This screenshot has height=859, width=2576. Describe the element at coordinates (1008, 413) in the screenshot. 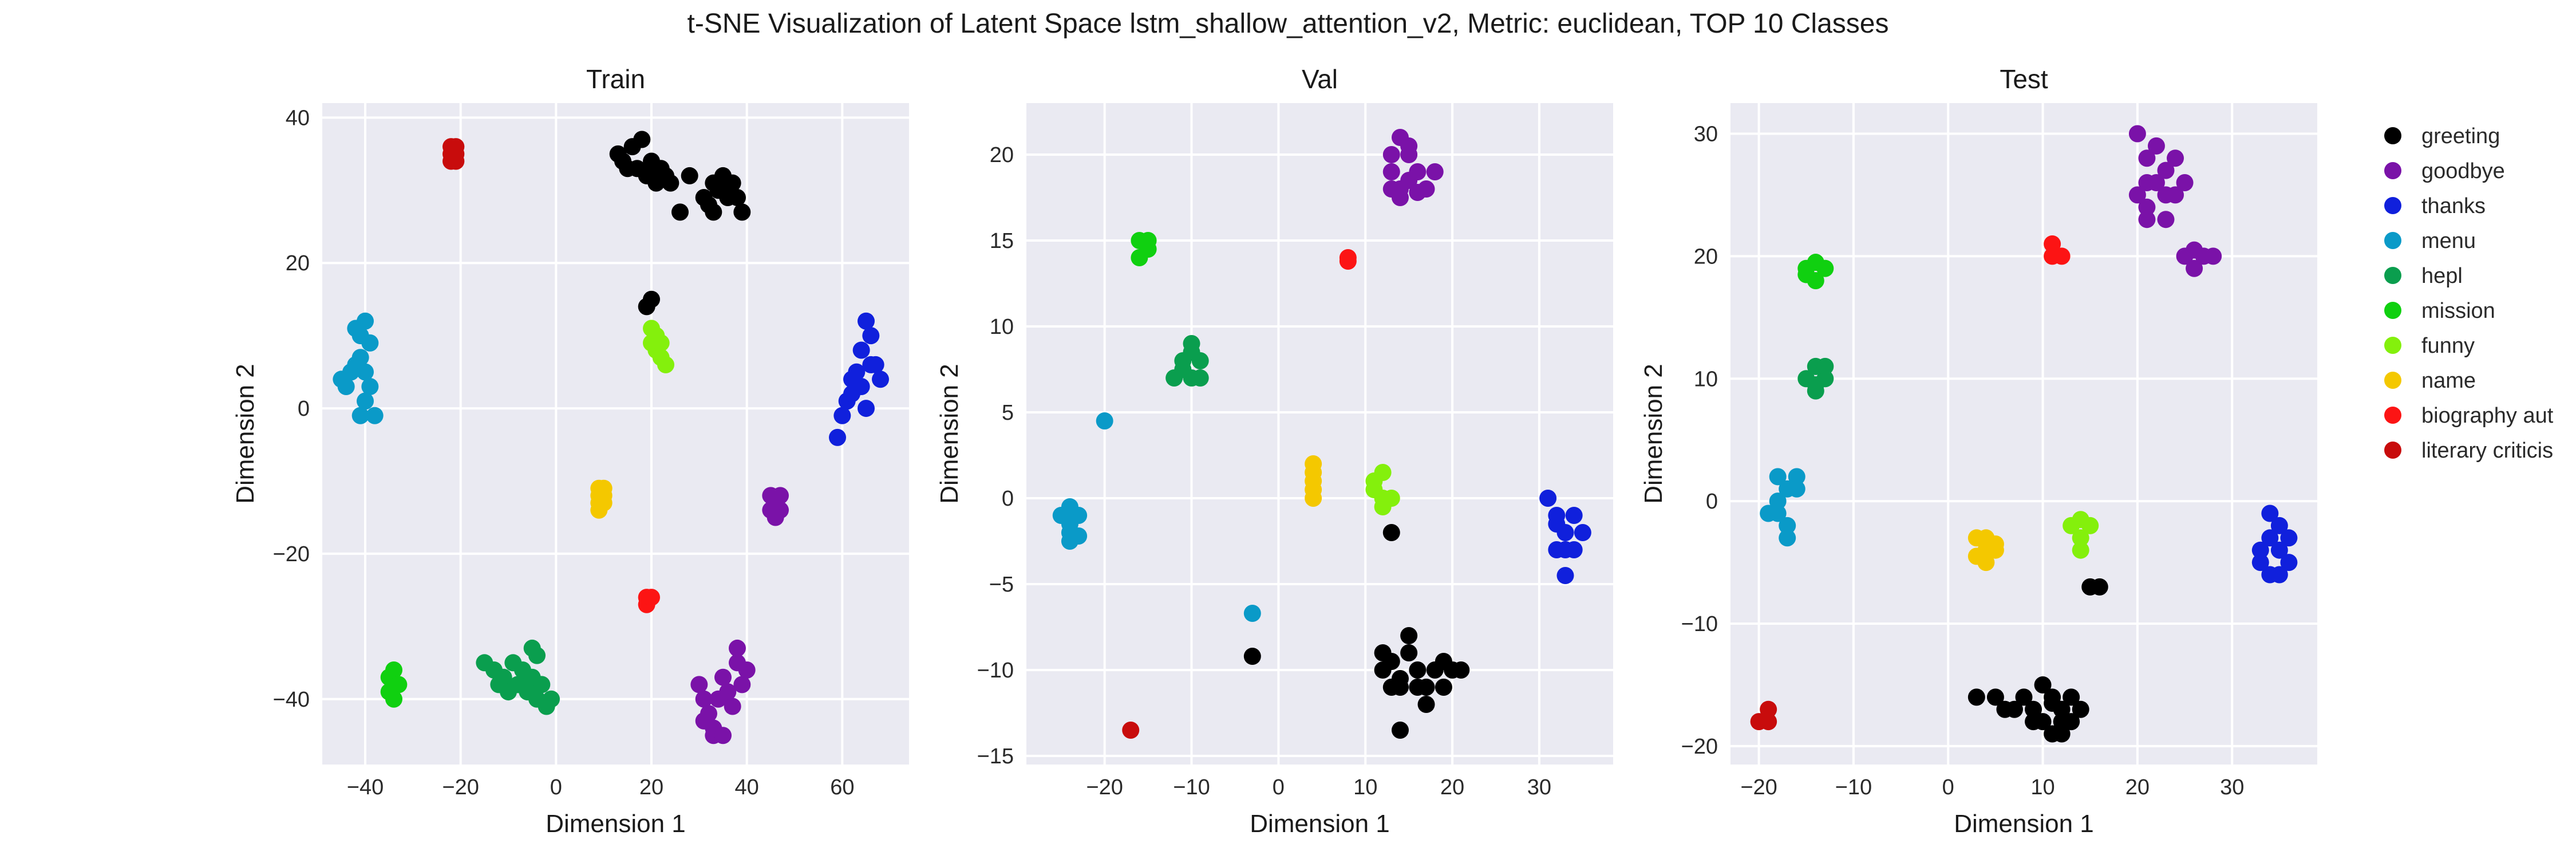

I see `y-tick-label: 5` at that location.